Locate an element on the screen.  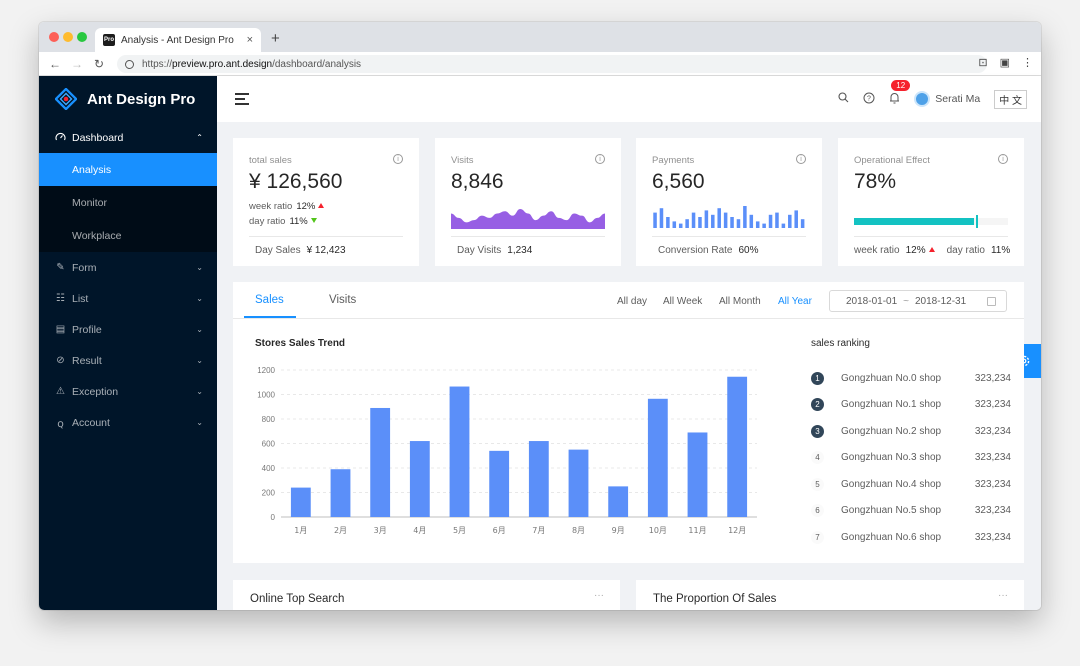
app-logo: Ant Design Pro is located at coordinates (128, 99).